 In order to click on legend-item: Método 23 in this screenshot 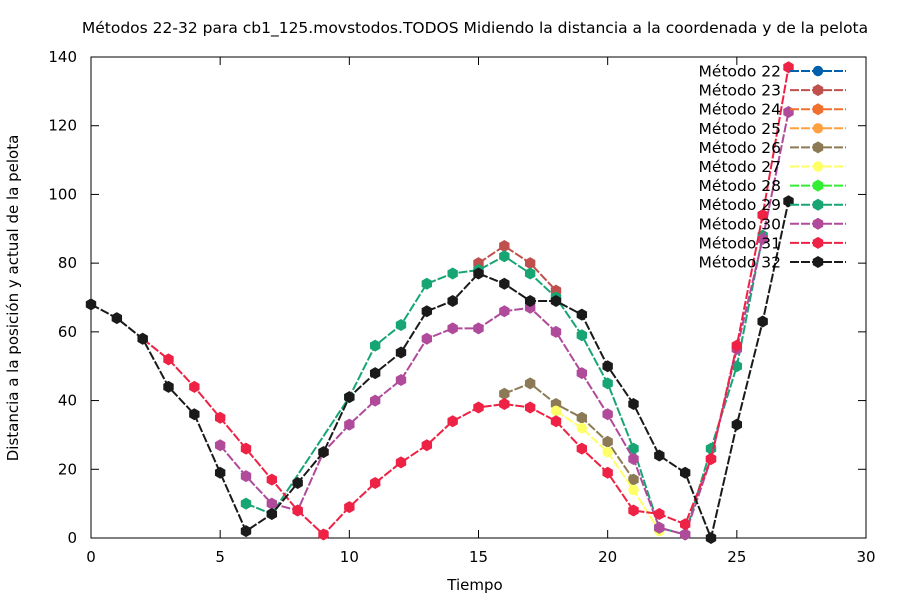, I will do `click(772, 91)`.